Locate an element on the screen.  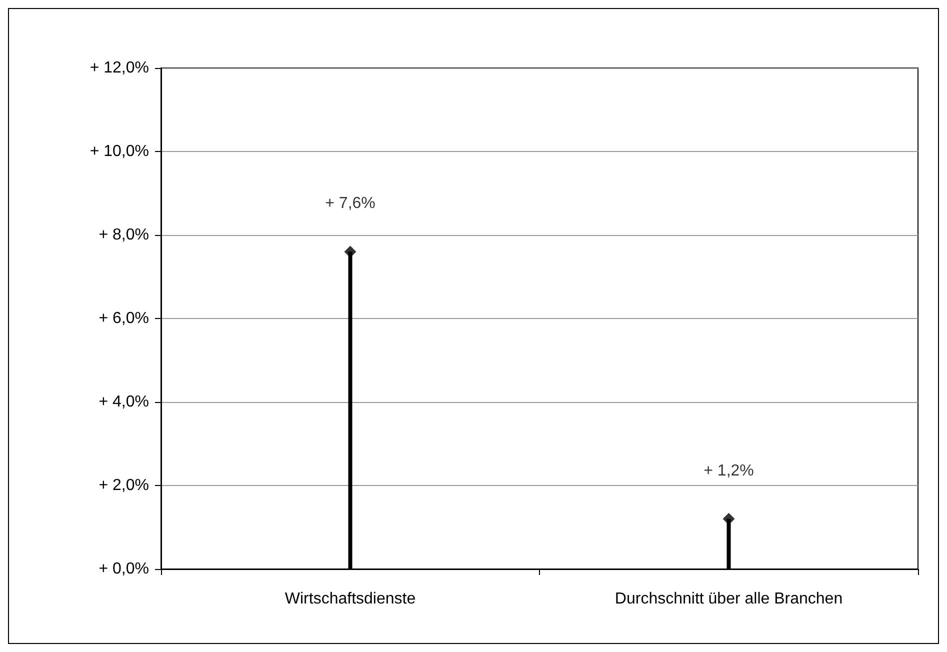
y-tick-label: + 12,0% is located at coordinates (119, 68).